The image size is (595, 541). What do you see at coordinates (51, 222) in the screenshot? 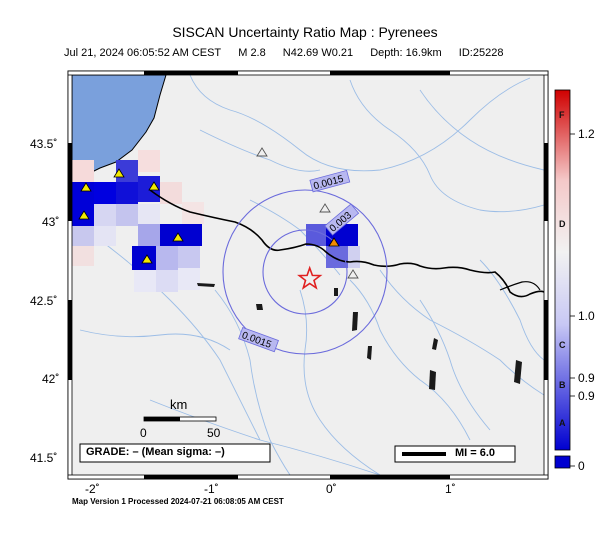
I see `y-tick-label: 43˚` at bounding box center [51, 222].